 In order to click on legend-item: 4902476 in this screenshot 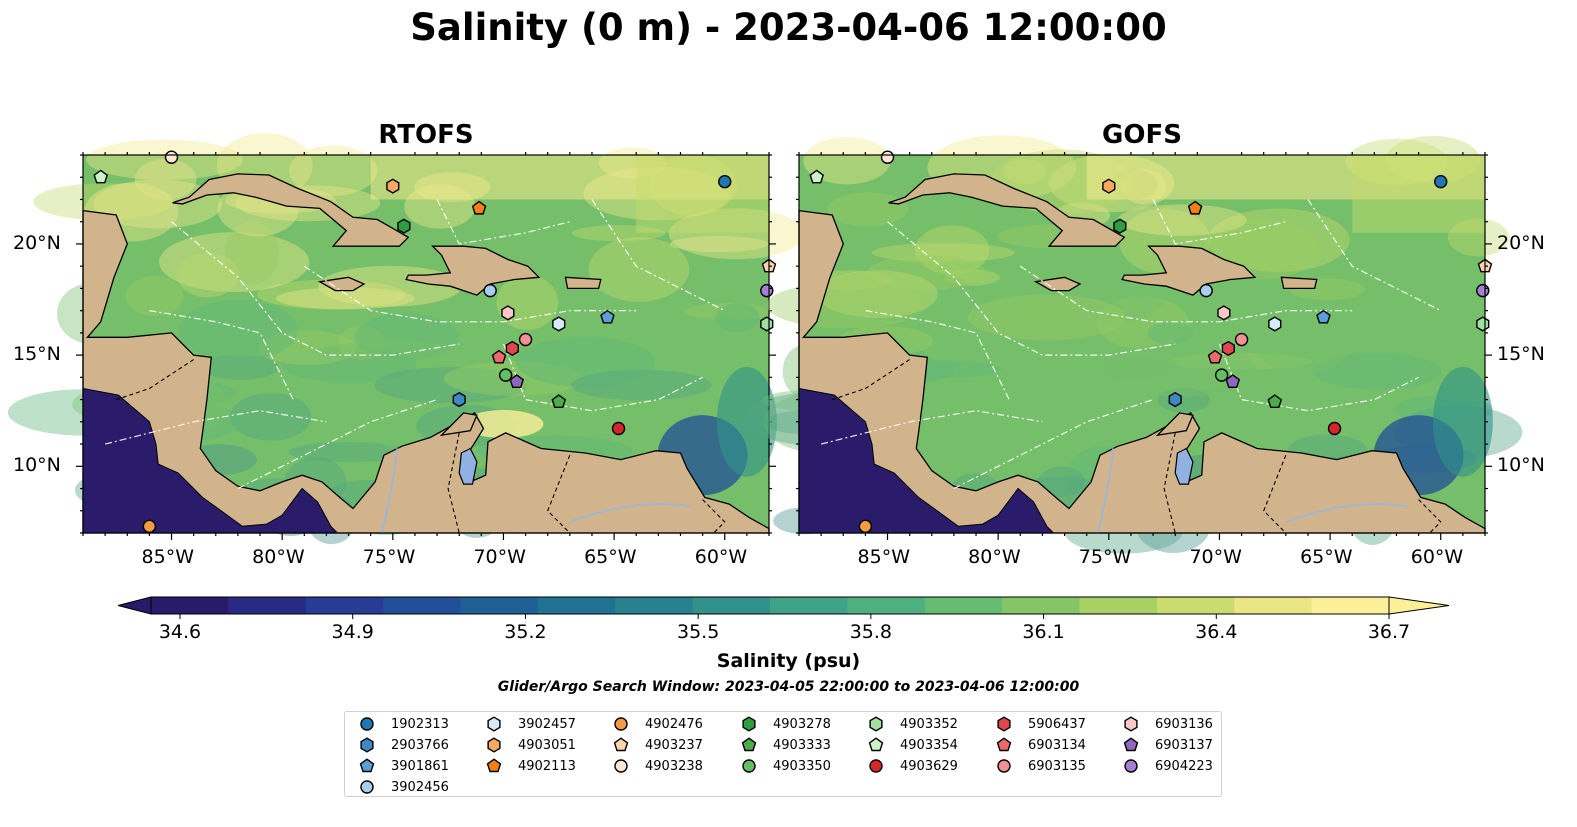, I will do `click(657, 724)`.